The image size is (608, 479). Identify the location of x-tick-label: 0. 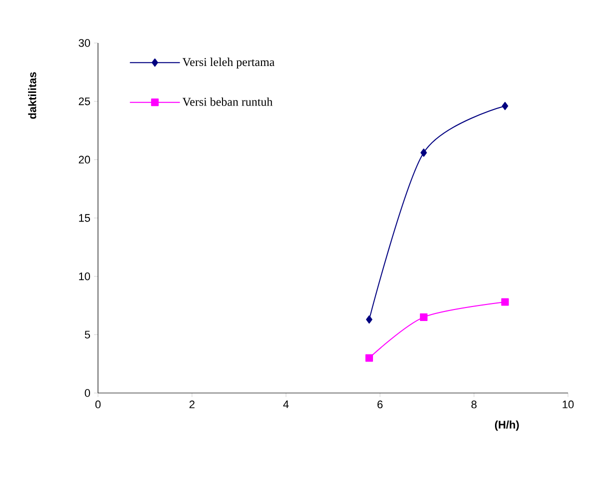
(98, 404).